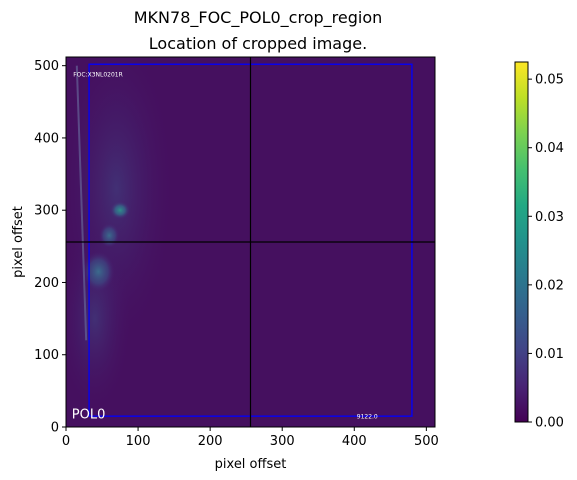  What do you see at coordinates (46, 283) in the screenshot?
I see `y-tick-label: 200` at bounding box center [46, 283].